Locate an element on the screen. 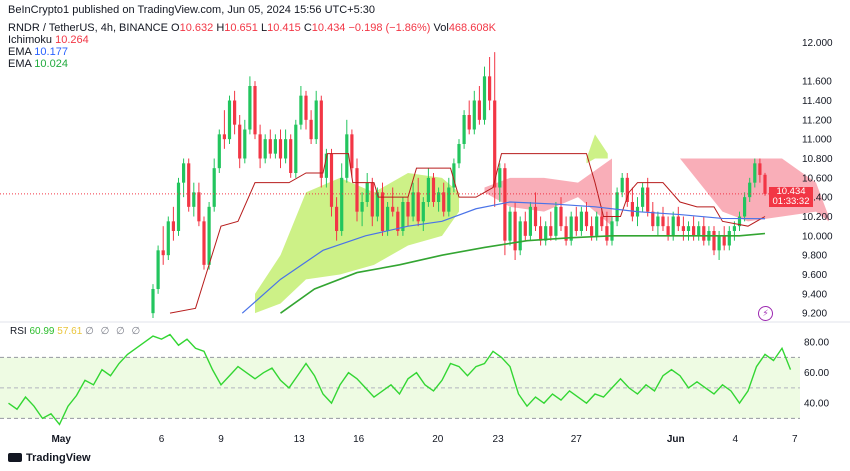 The image size is (850, 471). bar-countdown: 01:33:32 is located at coordinates (791, 201).